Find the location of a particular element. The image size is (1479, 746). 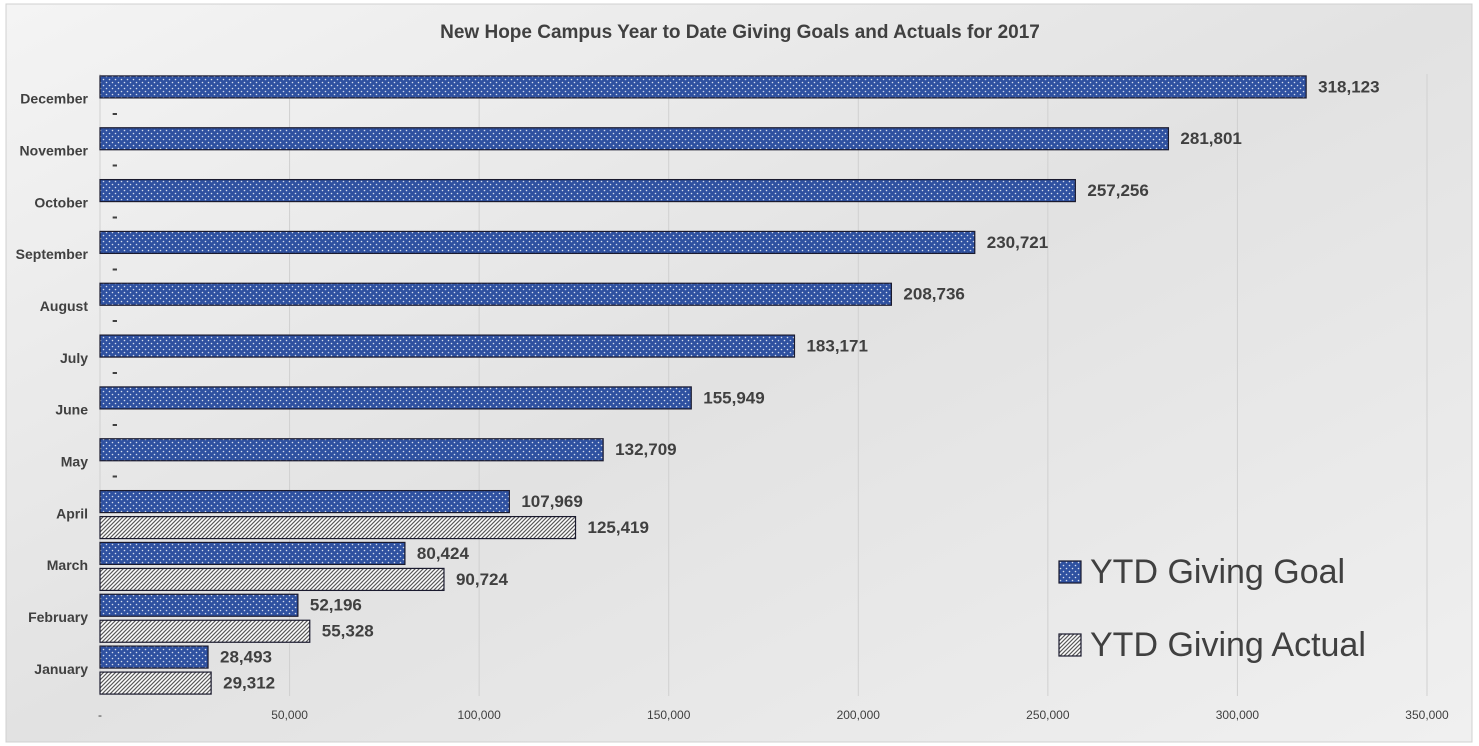

legend-label: YTD Giving Actual is located at coordinates (1228, 645).